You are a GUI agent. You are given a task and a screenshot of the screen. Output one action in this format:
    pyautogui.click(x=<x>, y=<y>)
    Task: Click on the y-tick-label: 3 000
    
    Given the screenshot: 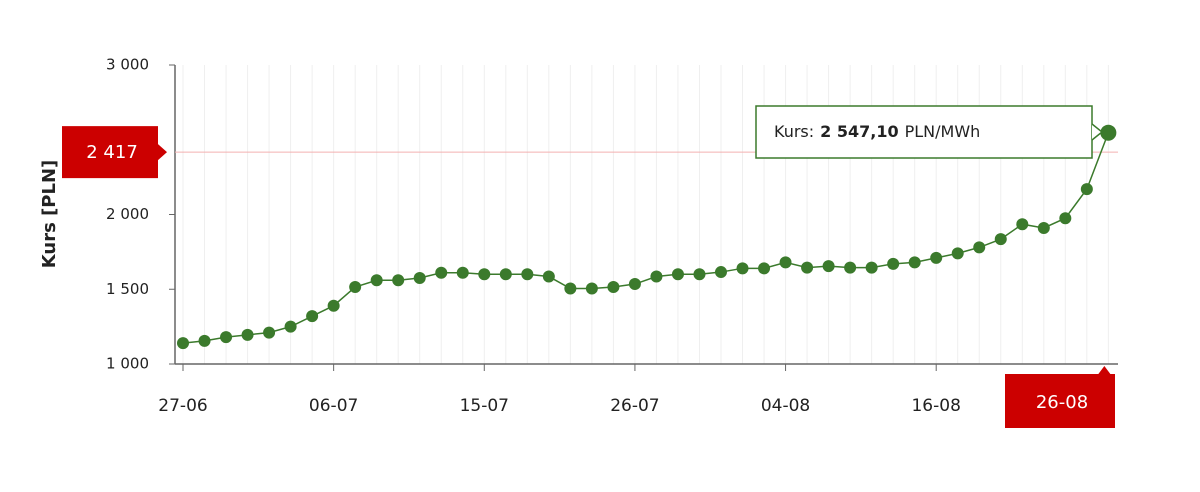 What is the action you would take?
    pyautogui.click(x=127, y=65)
    